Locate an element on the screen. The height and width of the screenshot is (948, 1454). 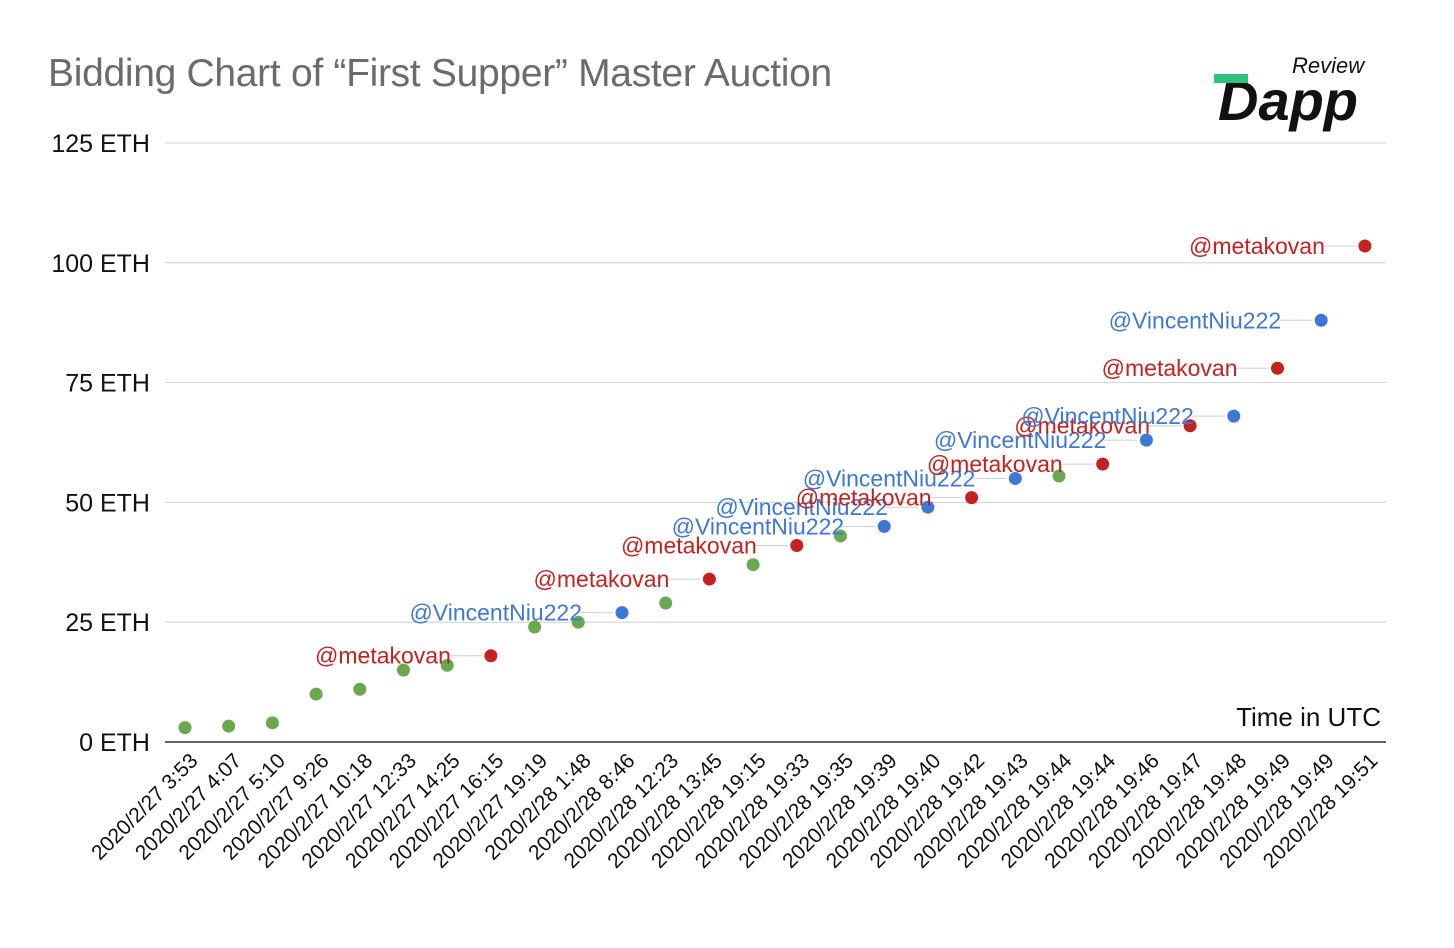
y-tick-label: 50 ETH is located at coordinates (107, 503).